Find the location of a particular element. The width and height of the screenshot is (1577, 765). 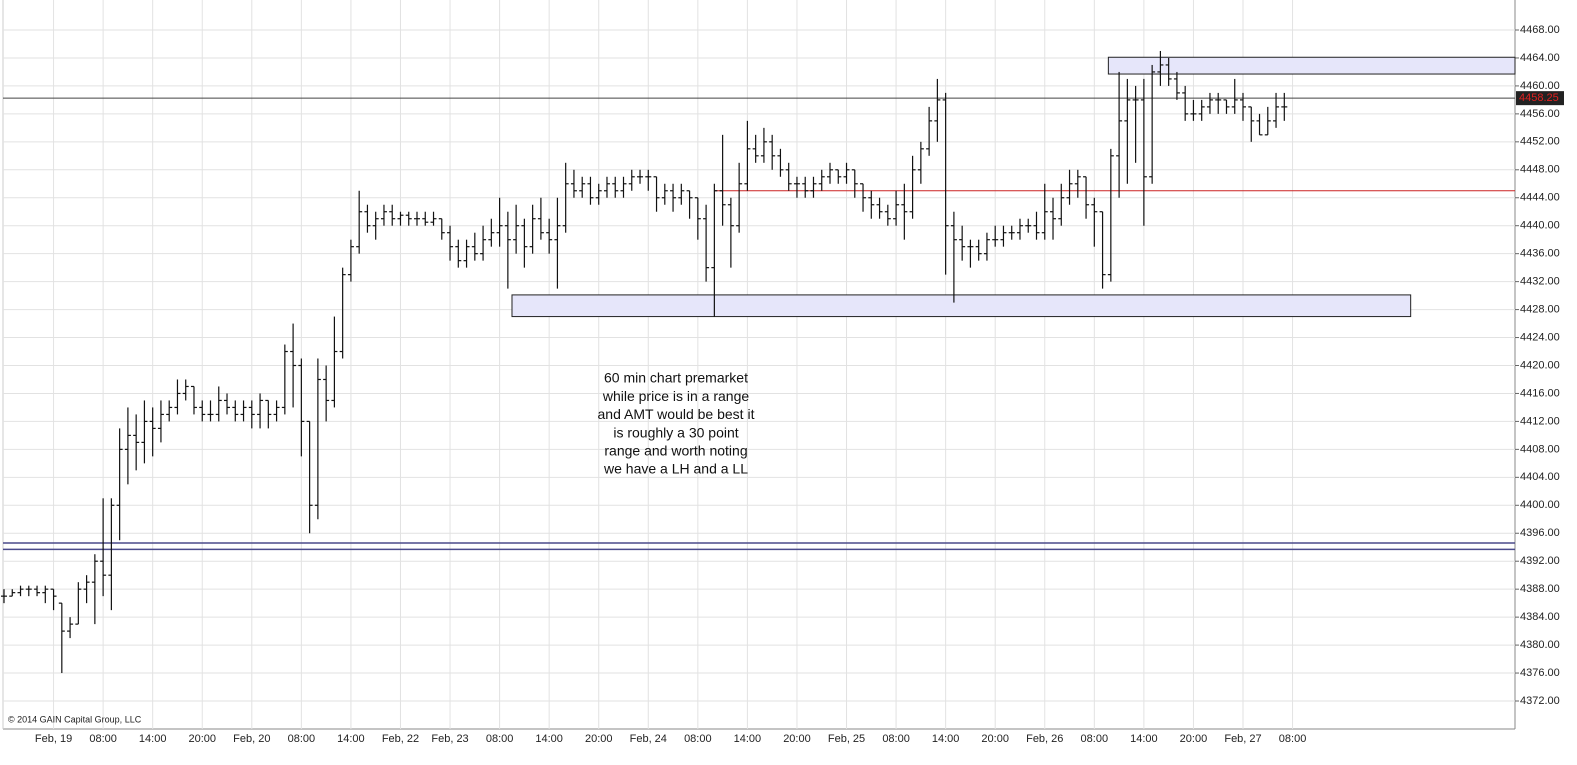

y-tick-label: 4468.00 is located at coordinates (1540, 30).